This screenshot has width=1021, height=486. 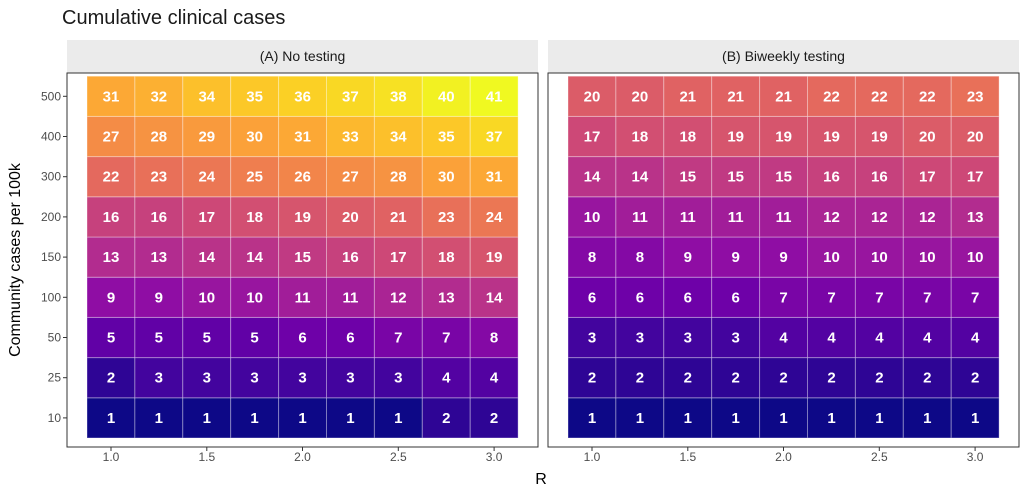 What do you see at coordinates (350, 177) in the screenshot?
I see `cell-value-label: 27` at bounding box center [350, 177].